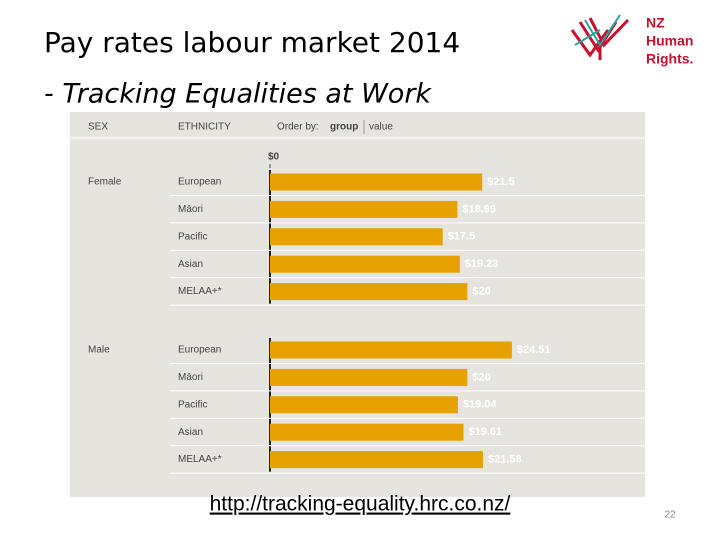 The width and height of the screenshot is (720, 545). What do you see at coordinates (274, 157) in the screenshot?
I see `x-tick-label: $0` at bounding box center [274, 157].